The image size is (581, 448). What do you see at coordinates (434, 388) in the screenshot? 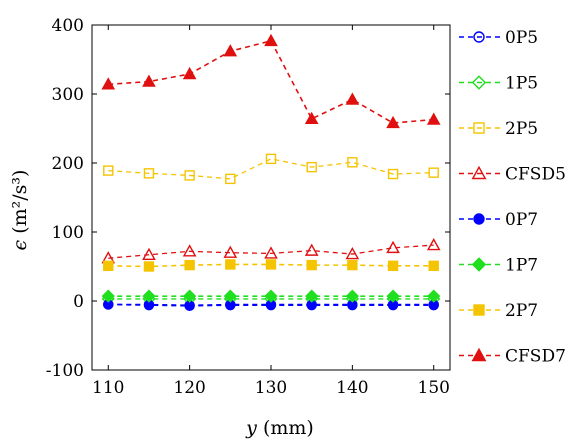
I see `x-tick-label: 150` at bounding box center [434, 388].